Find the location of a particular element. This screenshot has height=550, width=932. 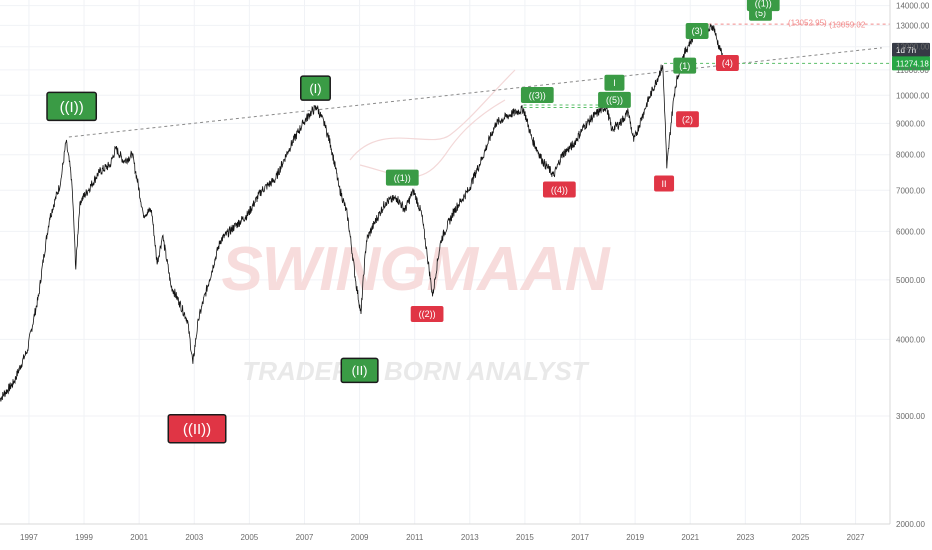

wave-label: ((I)) is located at coordinates (72, 106).